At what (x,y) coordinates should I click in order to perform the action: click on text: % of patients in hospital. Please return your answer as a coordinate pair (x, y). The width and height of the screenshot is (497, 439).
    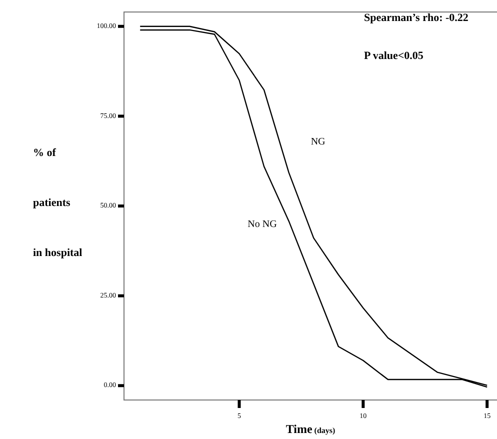
    Looking at the image, I should click on (57, 203).